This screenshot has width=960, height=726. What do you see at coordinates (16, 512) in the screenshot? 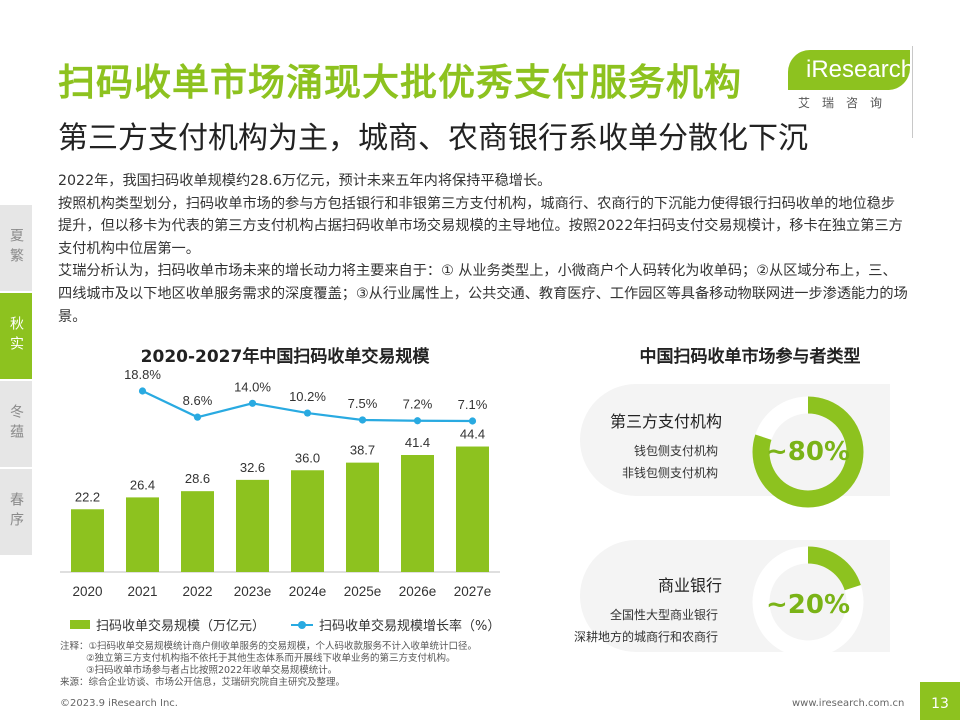
I see `side-tab-spring: 春序` at bounding box center [16, 512].